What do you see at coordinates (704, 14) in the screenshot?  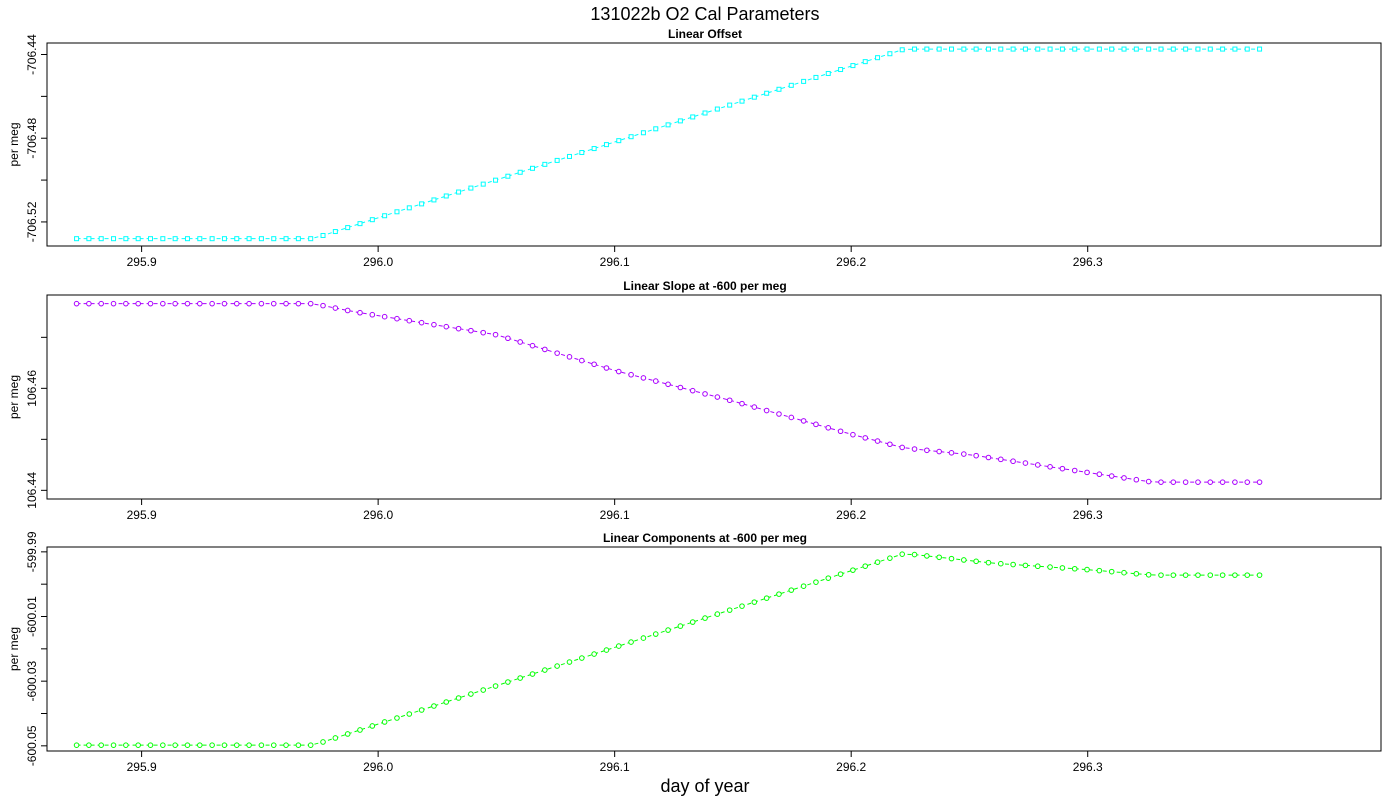 I see `figure-title: 131022b O2 Cal Parameters` at bounding box center [704, 14].